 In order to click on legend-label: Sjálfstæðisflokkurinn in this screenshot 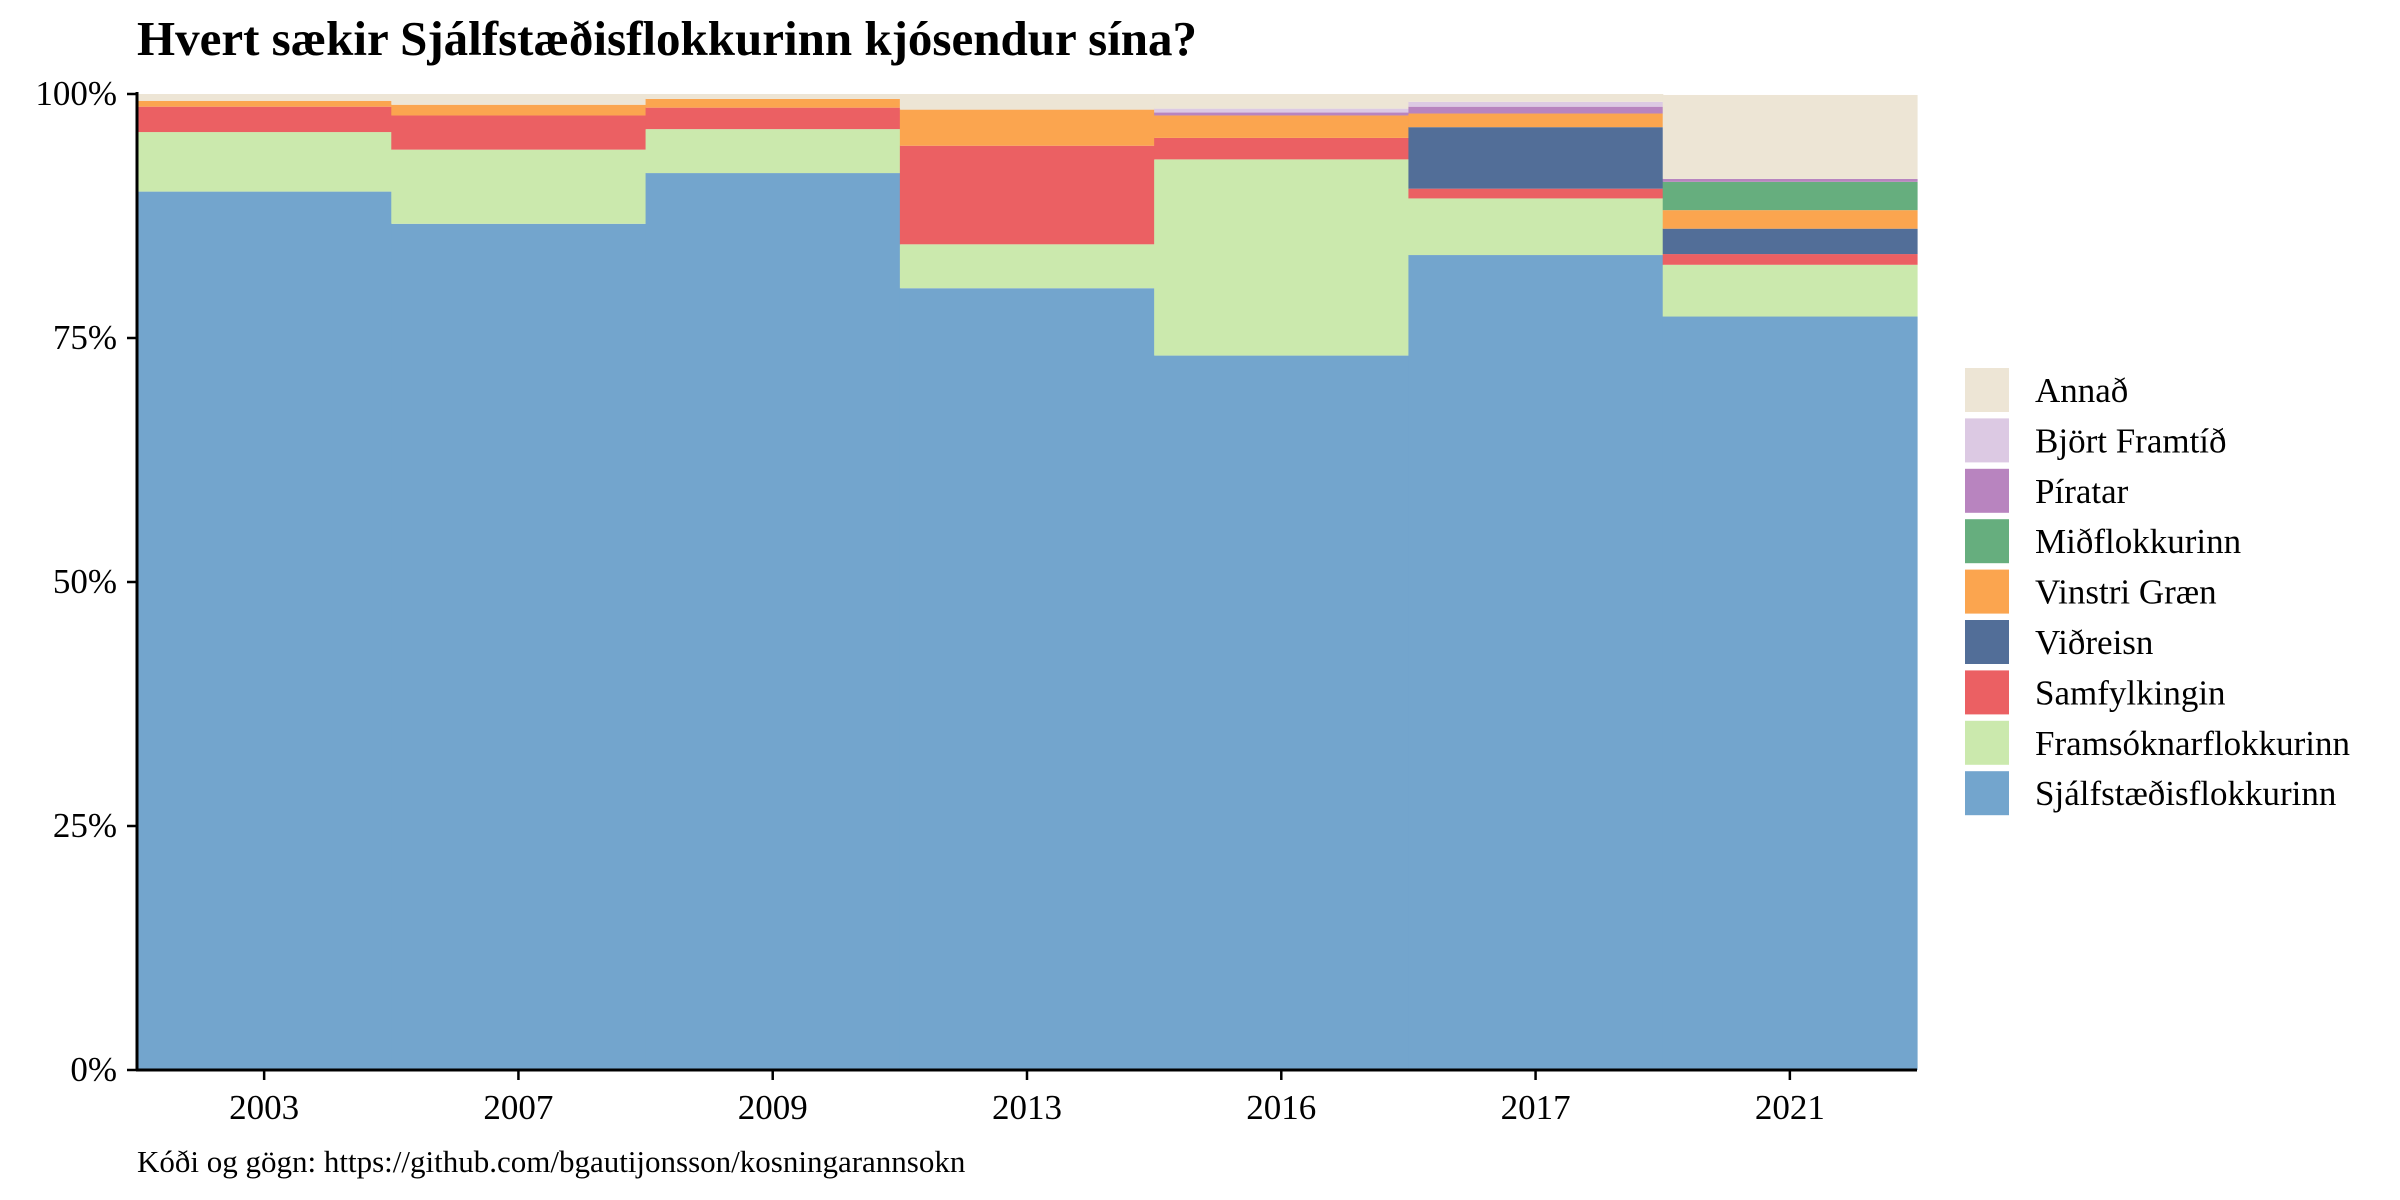, I will do `click(2185, 793)`.